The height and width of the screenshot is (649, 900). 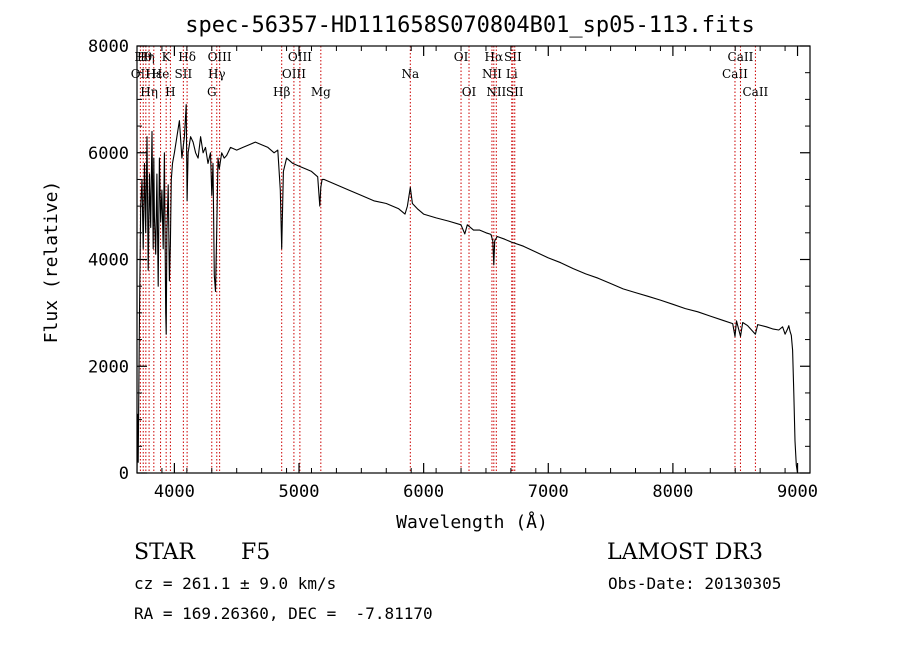 I want to click on line-mark-label: Hε, so click(x=153, y=74).